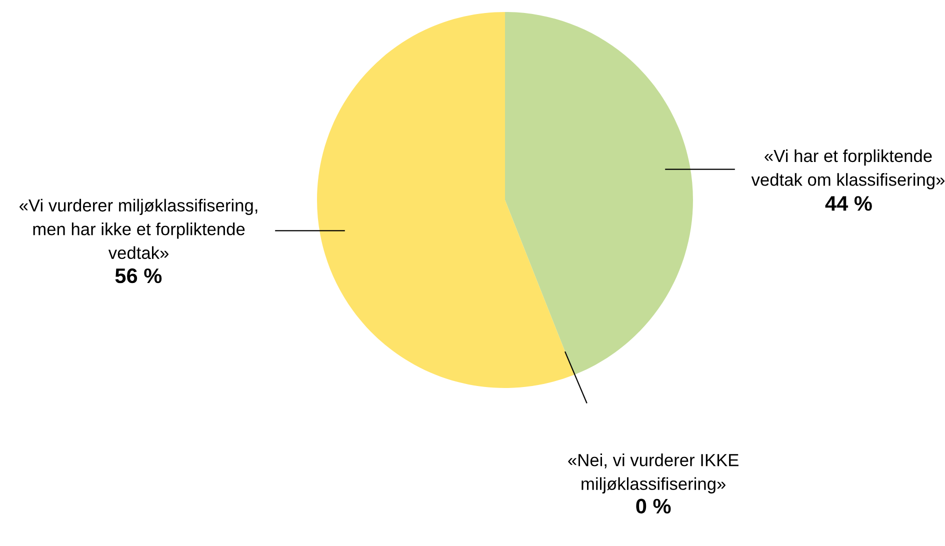 This screenshot has width=945, height=546. What do you see at coordinates (653, 506) in the screenshot?
I see `text: 0 %` at bounding box center [653, 506].